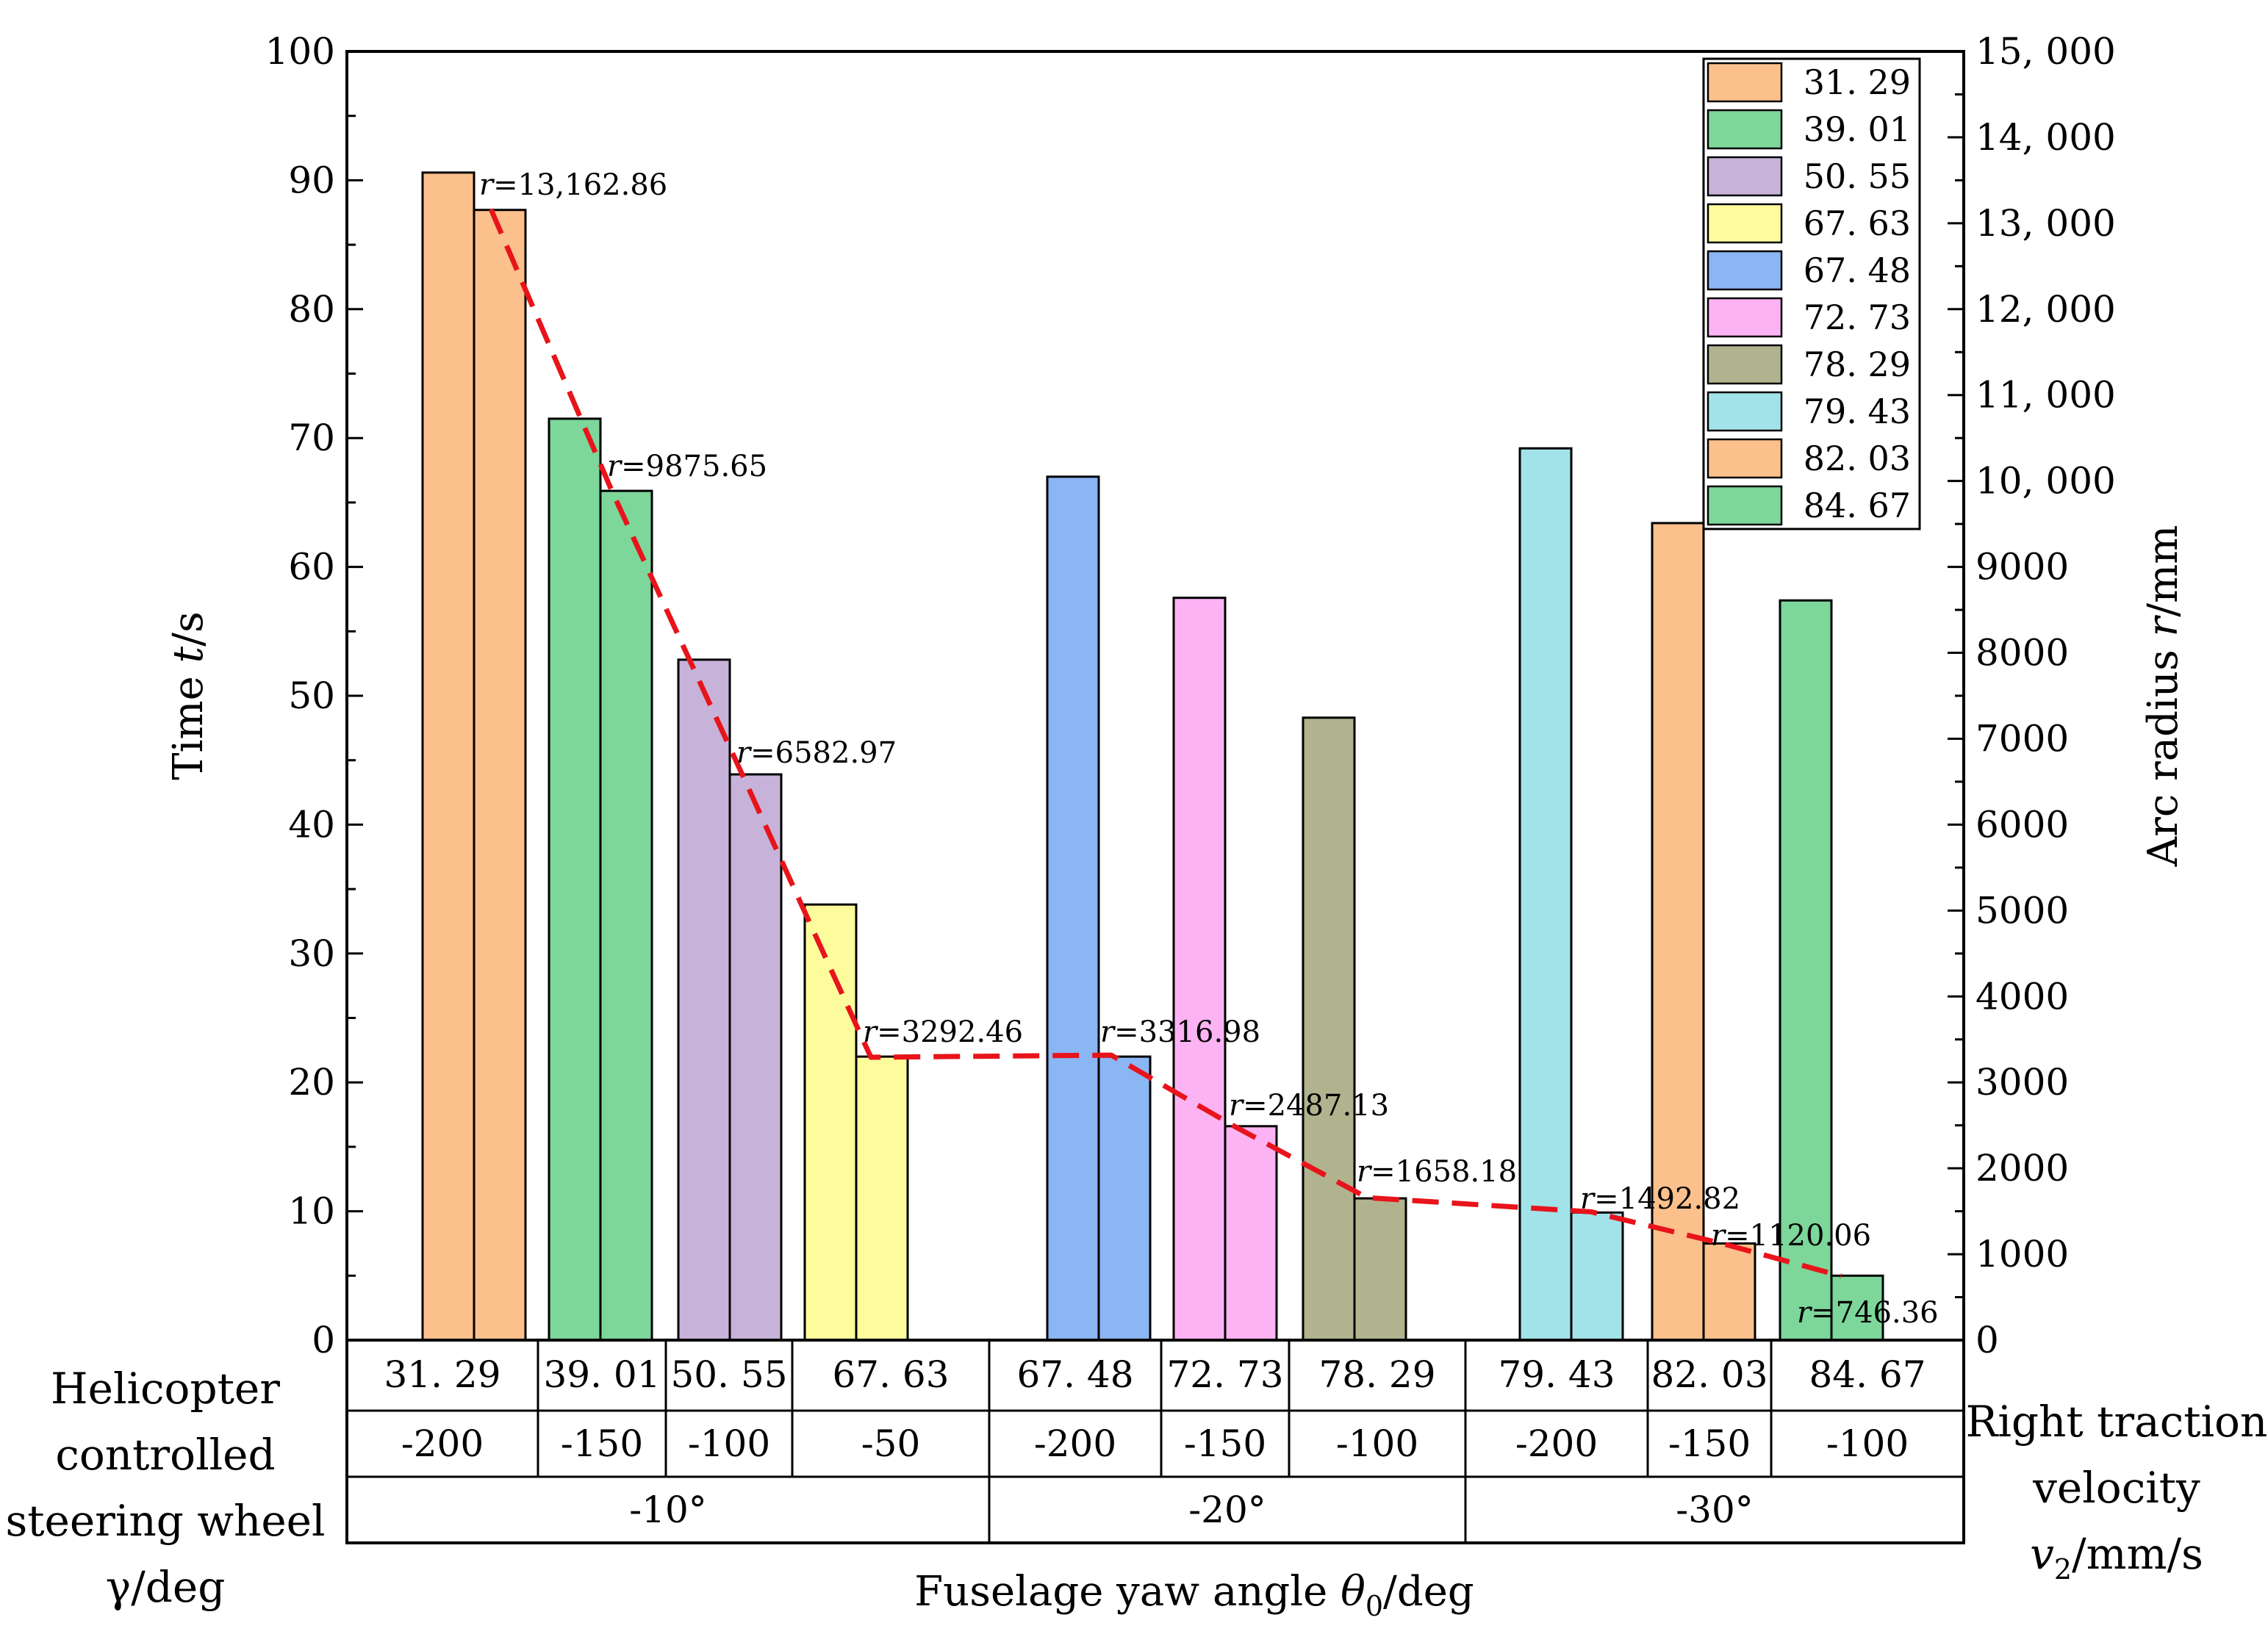 The image size is (2268, 1634). Describe the element at coordinates (1857, 364) in the screenshot. I see `legend-label: 78. 29` at that location.